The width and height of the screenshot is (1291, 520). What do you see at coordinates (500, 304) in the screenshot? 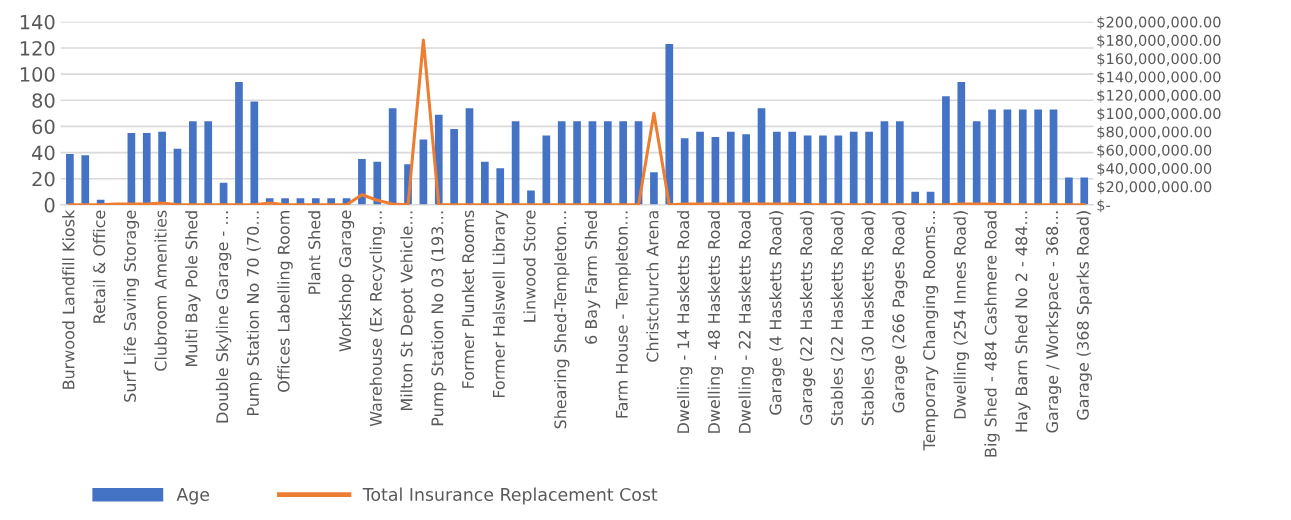
I see `x-tick-label: Former Halswell Library` at bounding box center [500, 304].